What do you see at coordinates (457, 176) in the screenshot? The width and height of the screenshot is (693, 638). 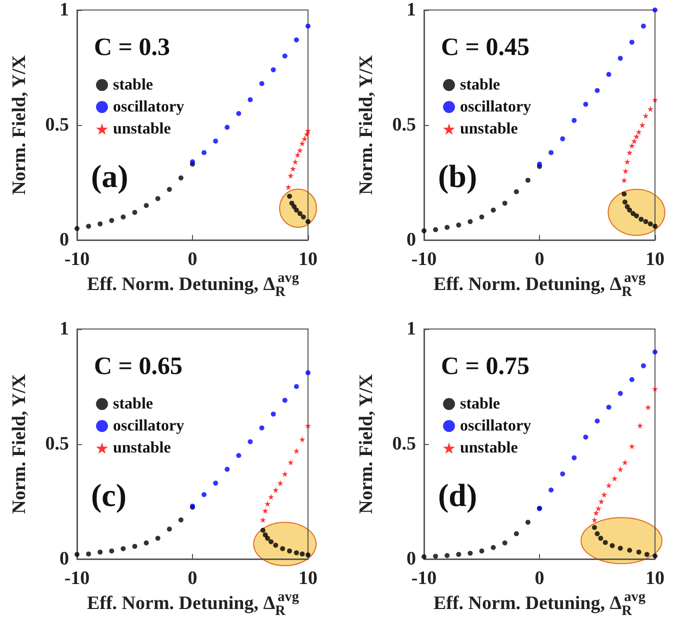 I see `annotation: (b)` at bounding box center [457, 176].